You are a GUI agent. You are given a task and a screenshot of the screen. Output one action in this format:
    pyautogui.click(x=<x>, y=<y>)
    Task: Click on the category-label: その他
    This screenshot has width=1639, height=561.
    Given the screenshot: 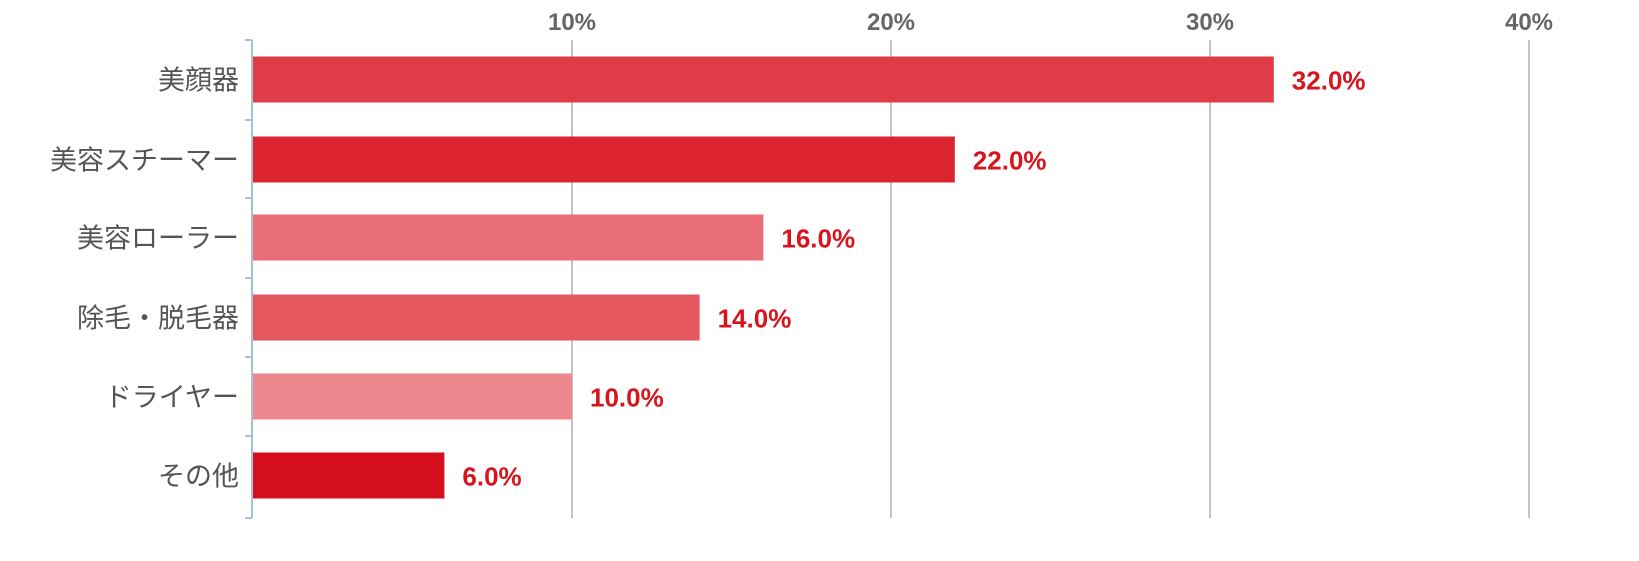 What is the action you would take?
    pyautogui.click(x=198, y=477)
    